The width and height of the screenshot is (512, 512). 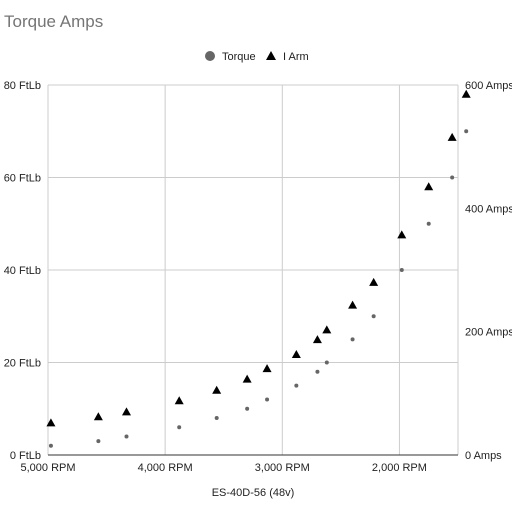 I want to click on y-right-tick-label: 400 Amps, so click(x=488, y=209).